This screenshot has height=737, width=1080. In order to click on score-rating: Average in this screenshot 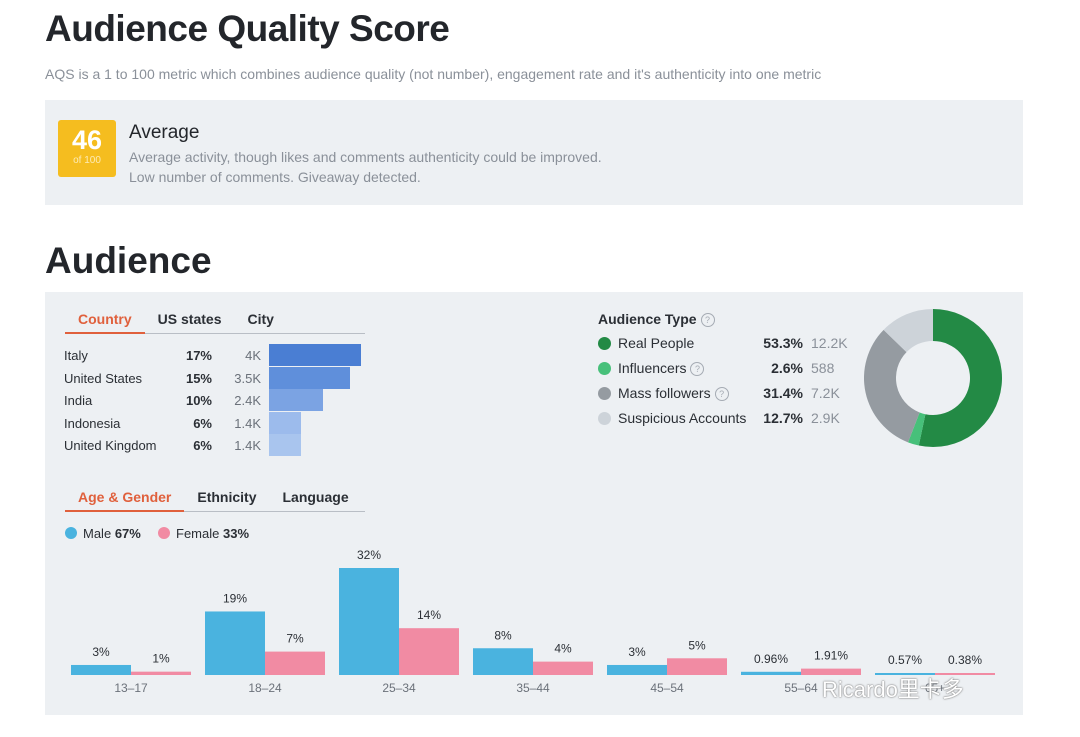, I will do `click(164, 132)`.